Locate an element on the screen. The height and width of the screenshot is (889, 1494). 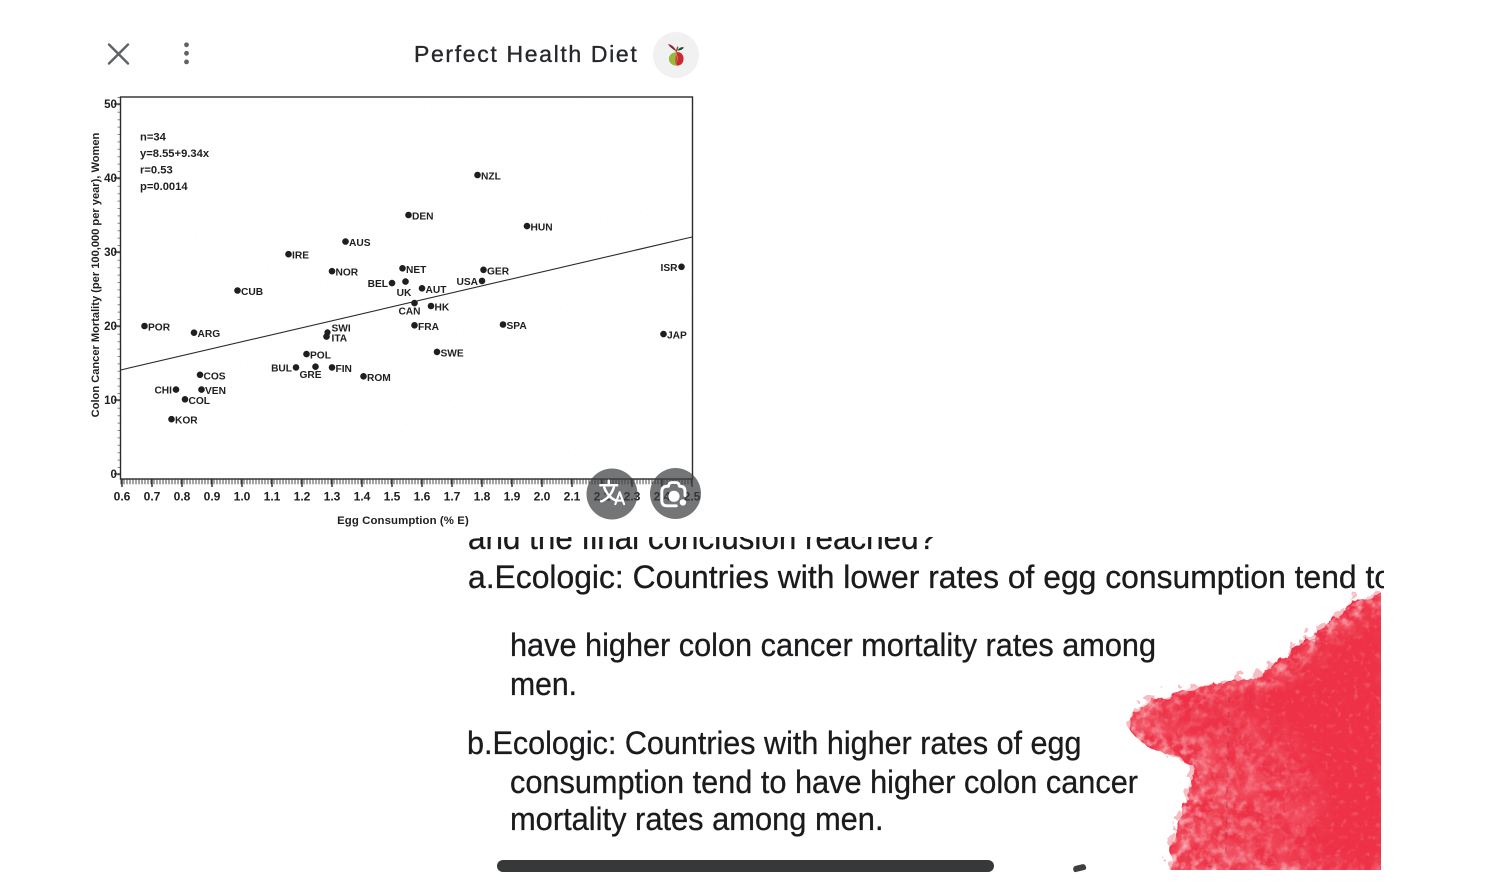
svg-text: ISR is located at coordinates (670, 268).